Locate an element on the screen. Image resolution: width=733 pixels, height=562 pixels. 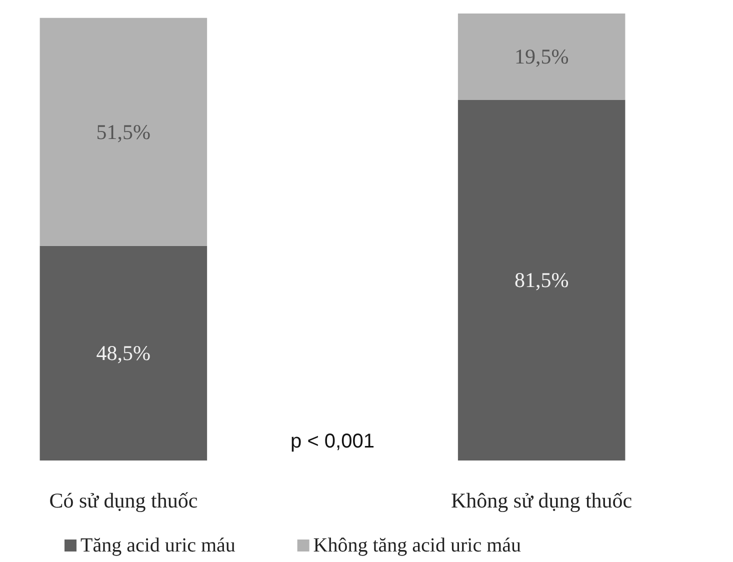
data-label: 81,5% is located at coordinates (541, 280).